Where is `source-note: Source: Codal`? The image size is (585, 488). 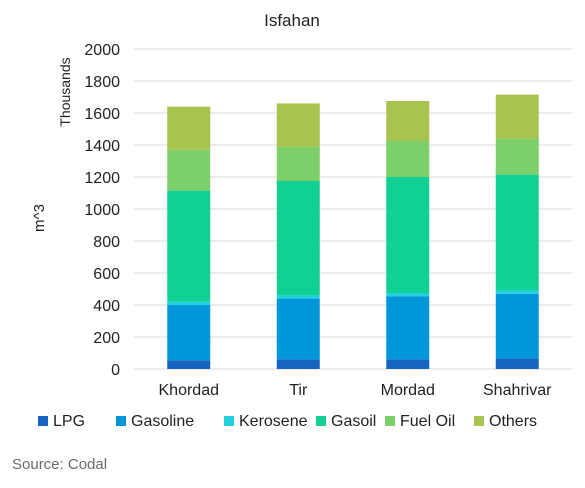 source-note: Source: Codal is located at coordinates (60, 464).